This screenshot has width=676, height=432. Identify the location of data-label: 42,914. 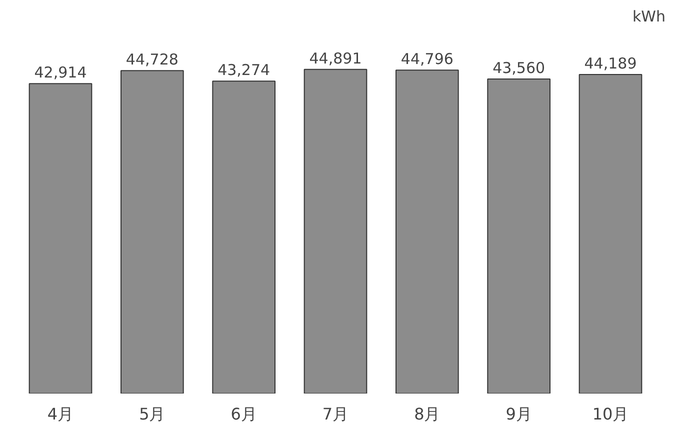
(60, 73).